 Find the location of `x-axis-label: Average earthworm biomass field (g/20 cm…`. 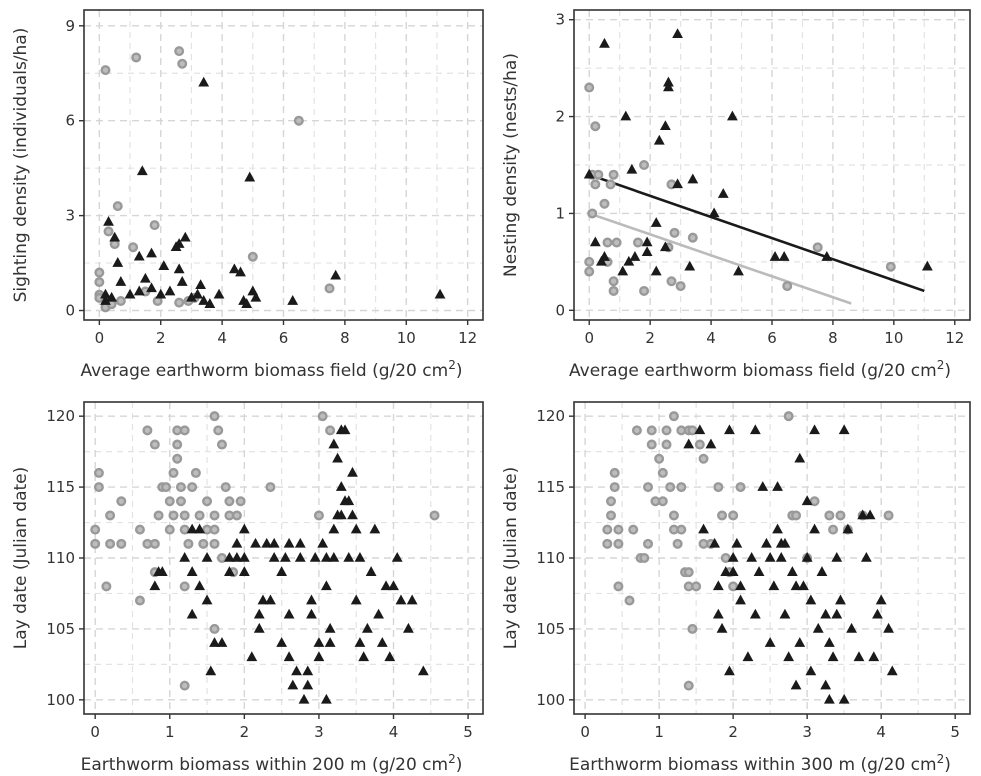

x-axis-label: Average earthworm biomass field (g/20 cm… is located at coordinates (760, 369).